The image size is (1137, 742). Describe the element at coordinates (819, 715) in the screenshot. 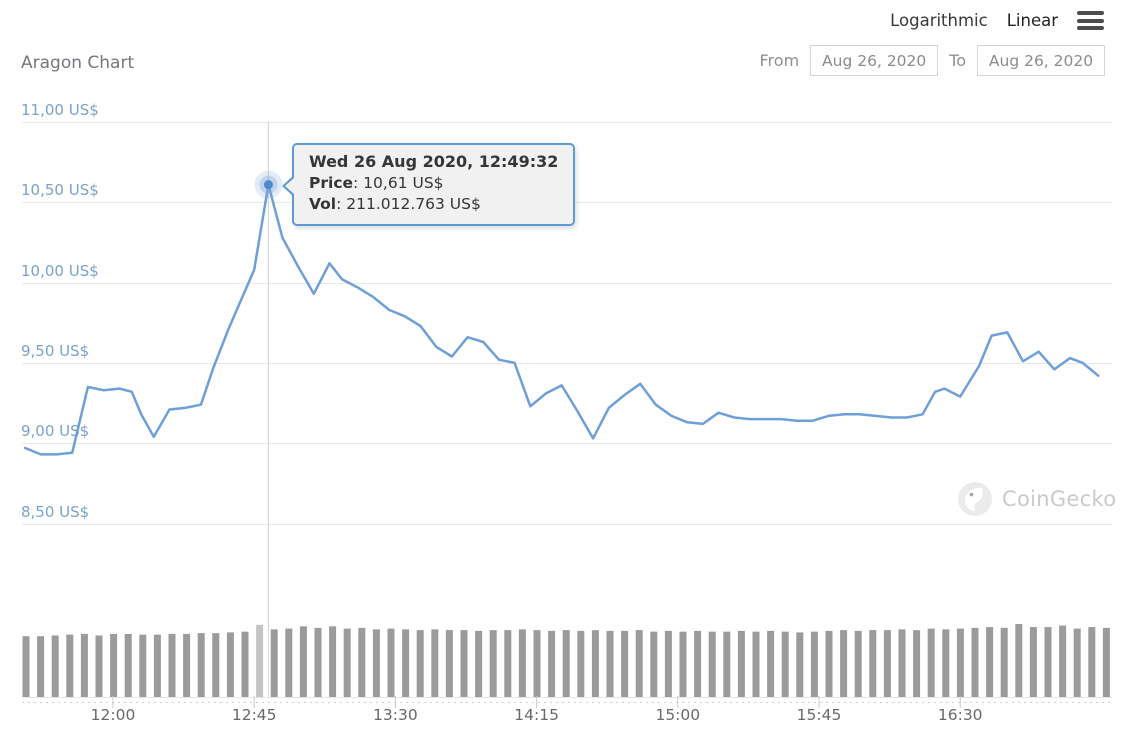

I see `x-axis-label: 15:45` at that location.